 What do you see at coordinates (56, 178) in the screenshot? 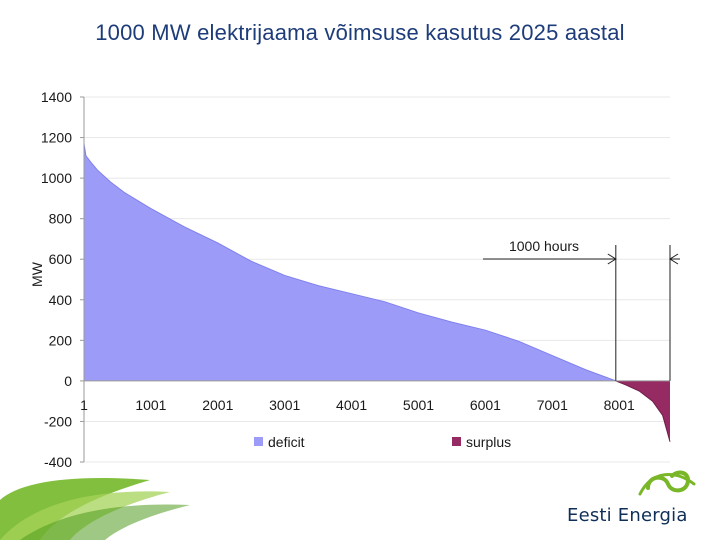
I see `y-tick-label-1000: 1000` at bounding box center [56, 178].